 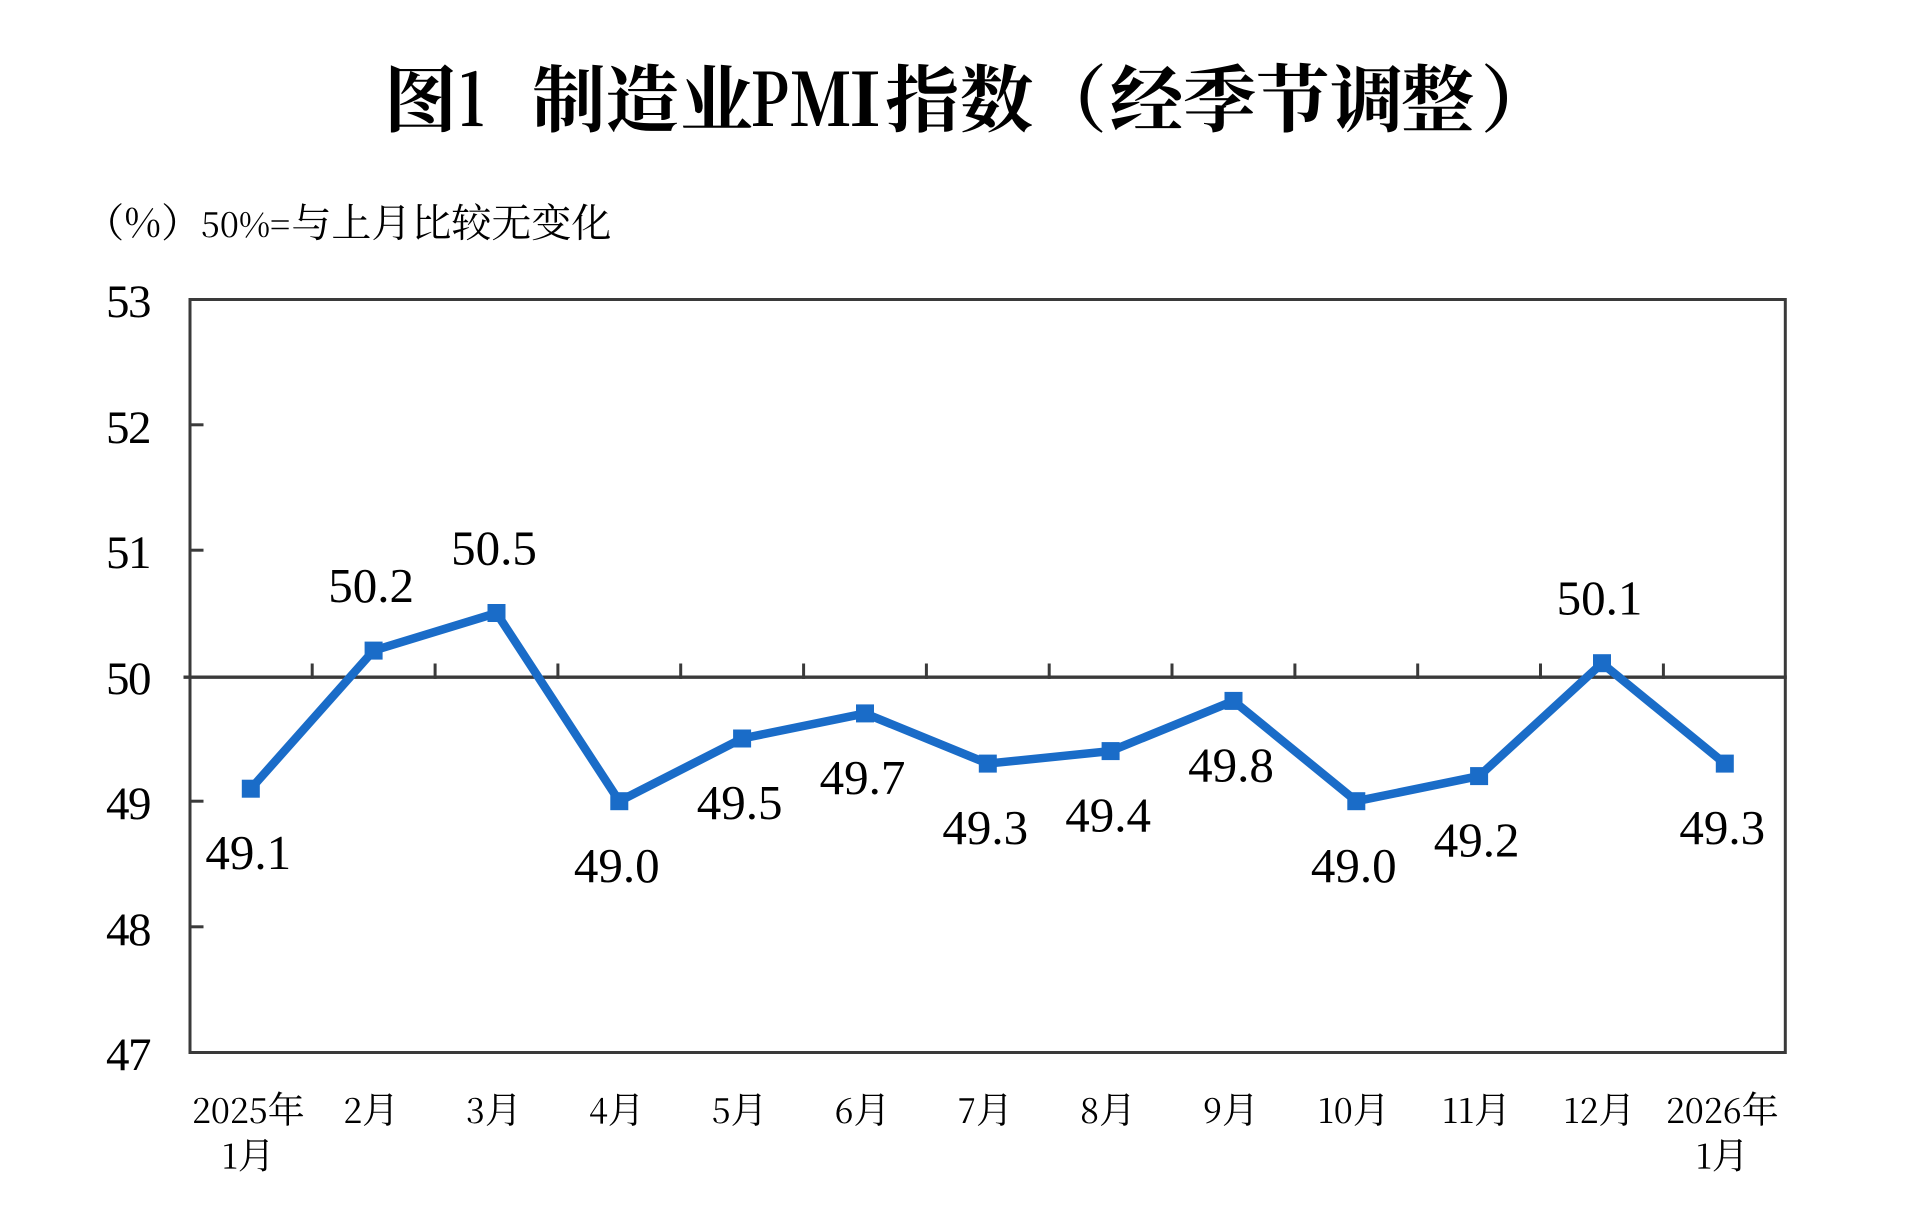 I want to click on svg-text: 47, so click(x=128, y=1055).